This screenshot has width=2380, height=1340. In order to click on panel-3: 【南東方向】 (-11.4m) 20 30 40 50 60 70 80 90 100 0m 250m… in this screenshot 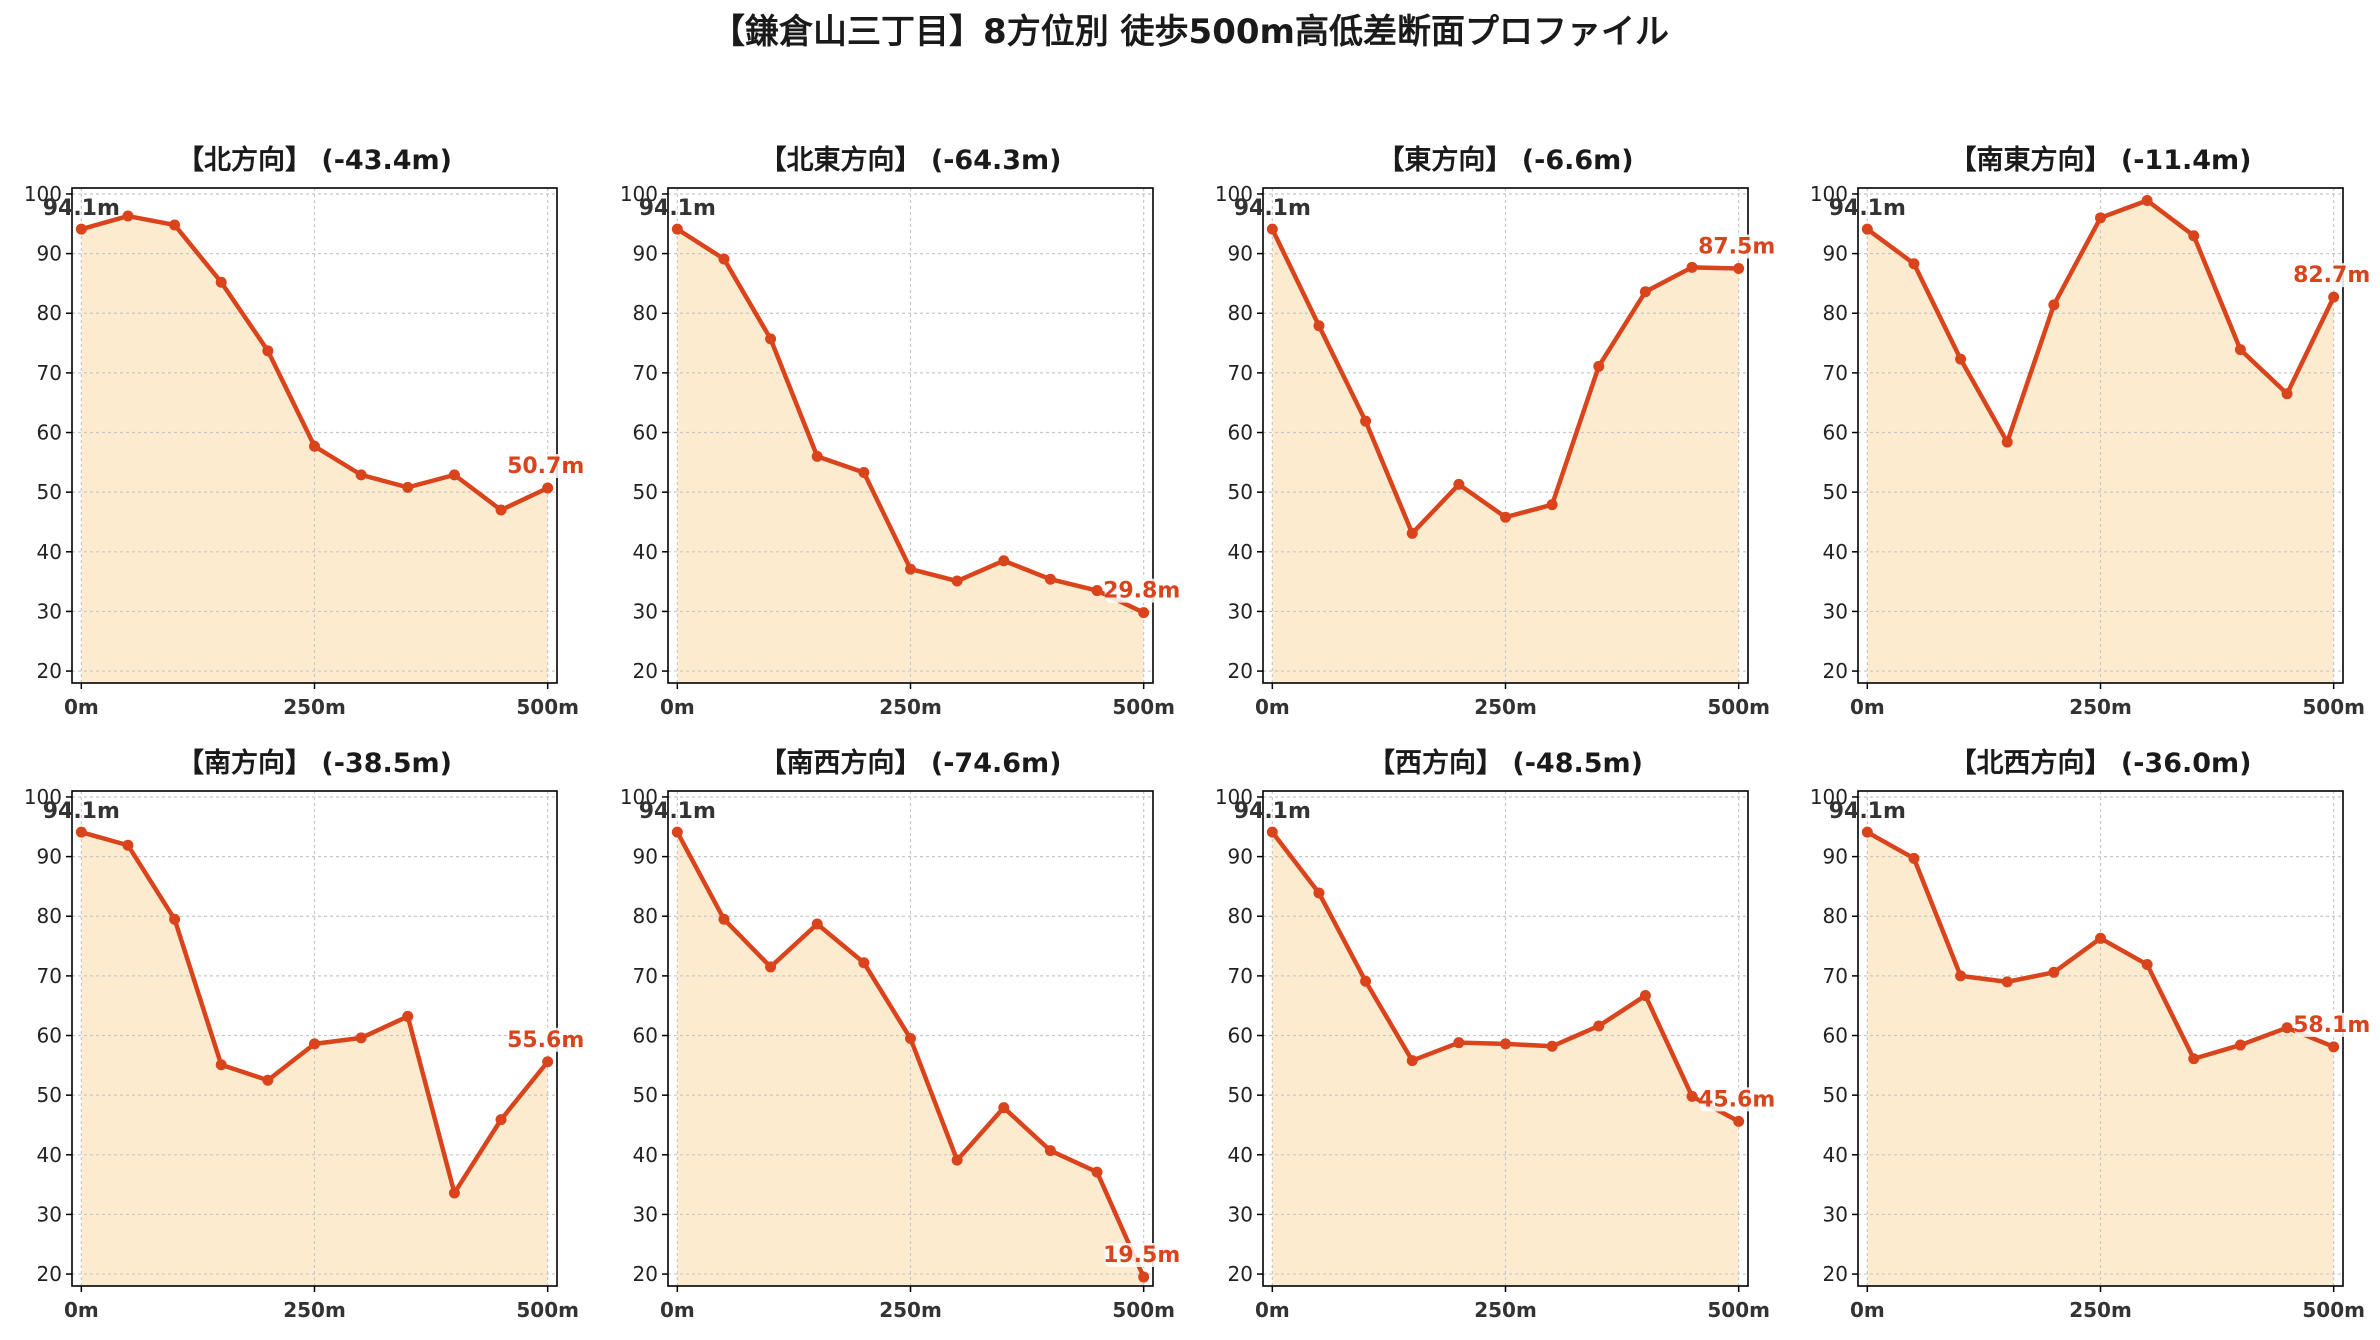, I will do `click(2090, 431)`.